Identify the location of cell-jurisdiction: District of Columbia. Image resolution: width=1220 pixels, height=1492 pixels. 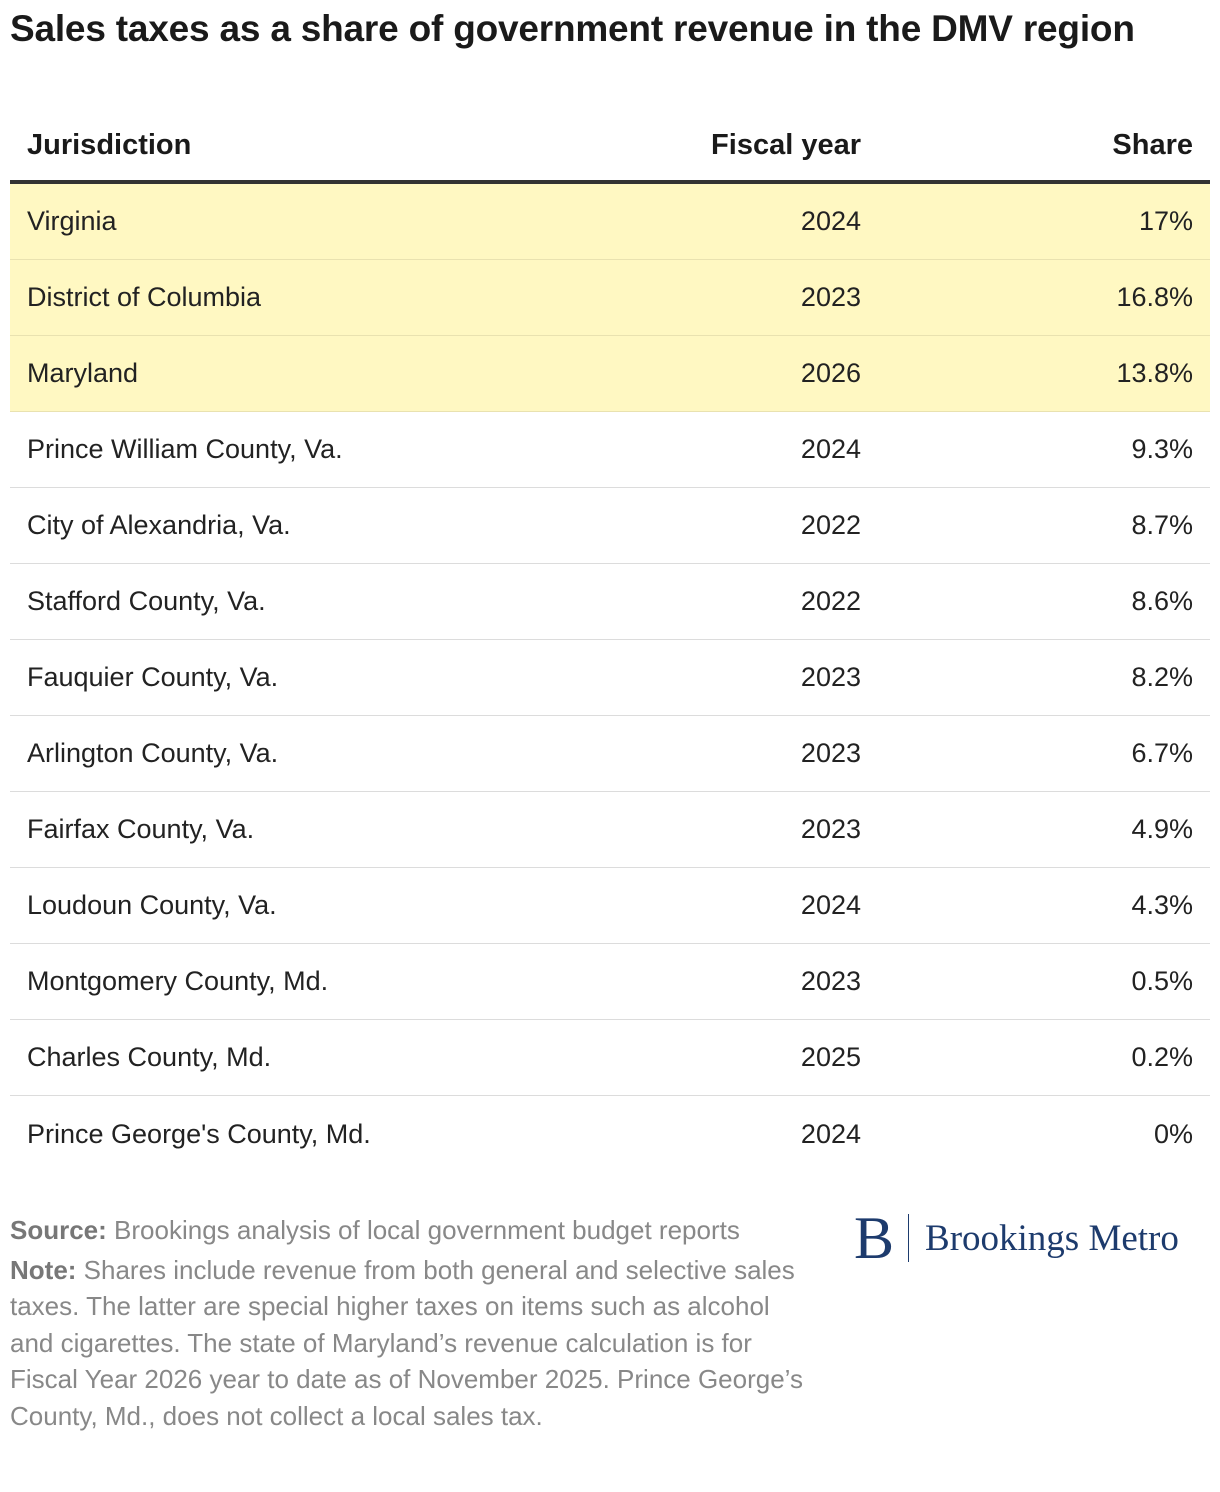
(144, 297).